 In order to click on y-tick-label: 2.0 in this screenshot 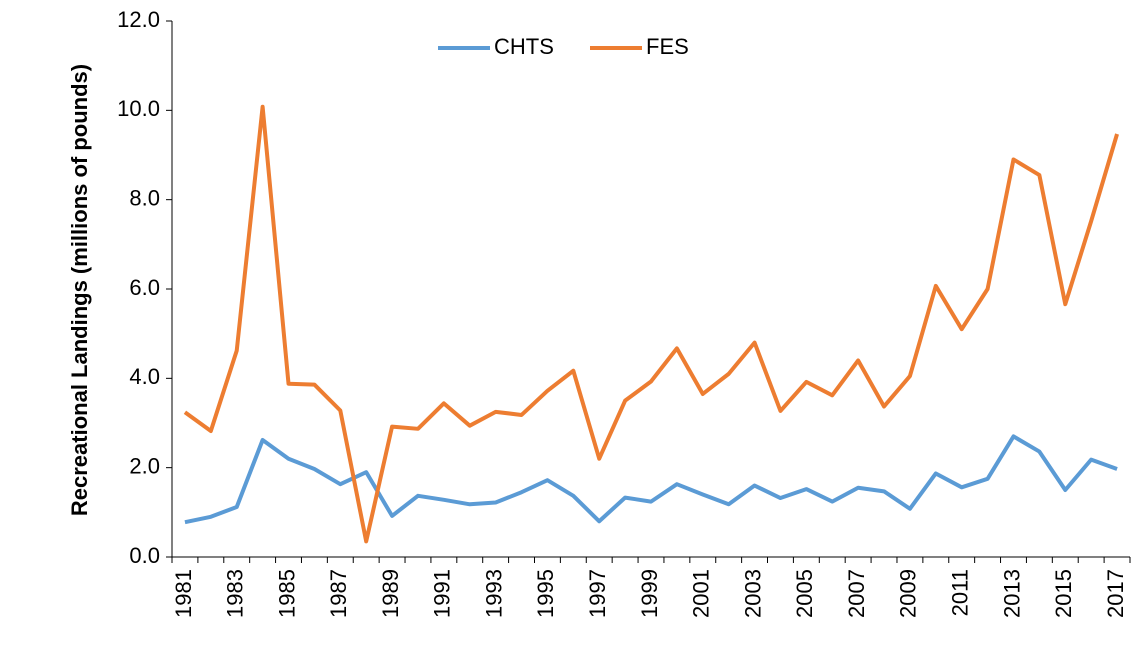, I will do `click(144, 465)`.